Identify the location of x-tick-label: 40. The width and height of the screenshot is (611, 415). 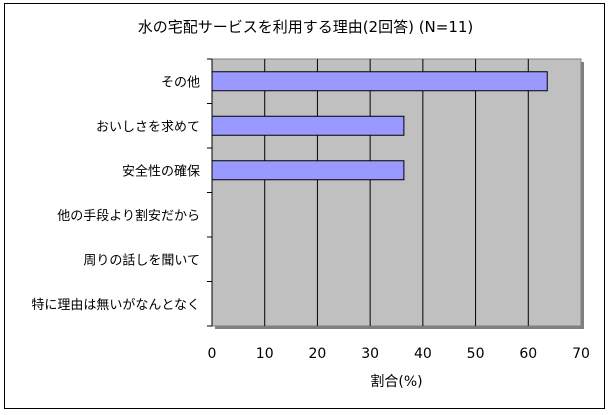
(423, 354).